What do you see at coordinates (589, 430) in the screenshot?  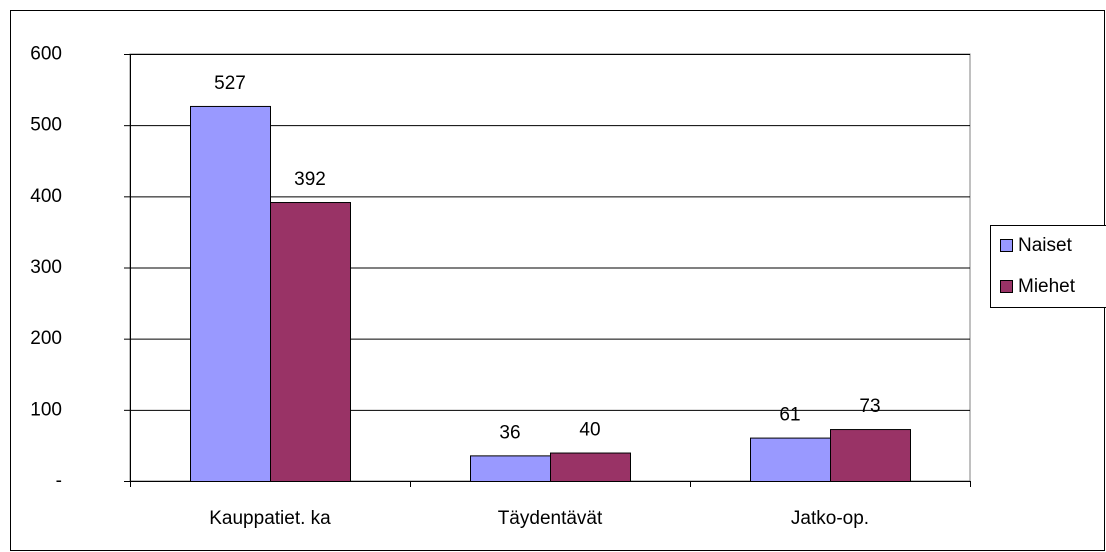 I see `value-label: 40` at bounding box center [589, 430].